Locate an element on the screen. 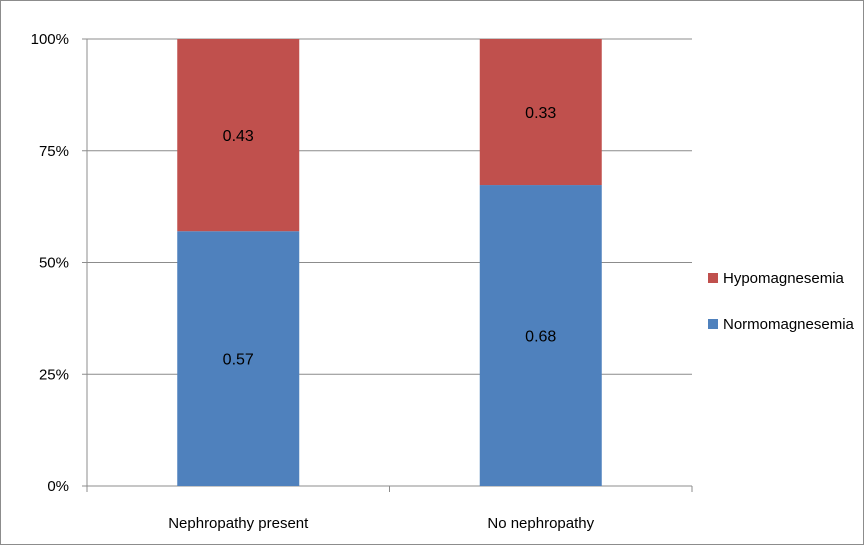  x-category-label: Nephropathy present is located at coordinates (238, 523).